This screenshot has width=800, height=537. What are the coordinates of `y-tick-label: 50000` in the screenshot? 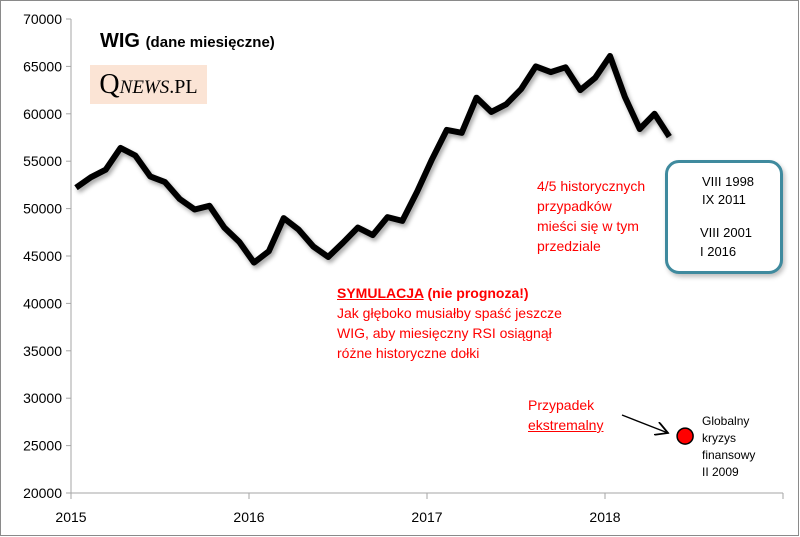 It's located at (42, 209).